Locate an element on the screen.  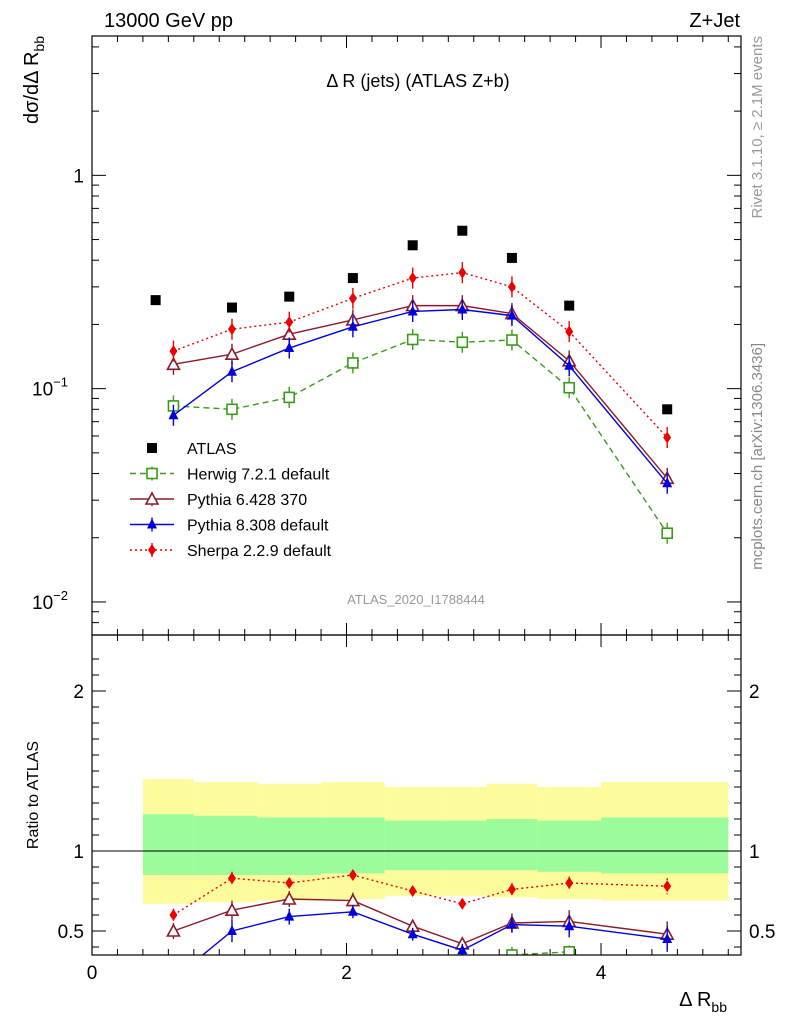
y-axis-label: dσ/dΔ Rbb is located at coordinates (34, 80).